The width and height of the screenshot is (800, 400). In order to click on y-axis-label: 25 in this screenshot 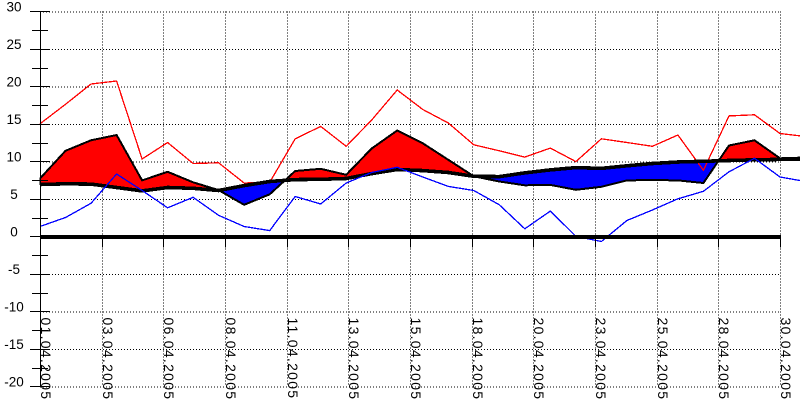, I will do `click(13, 44)`.